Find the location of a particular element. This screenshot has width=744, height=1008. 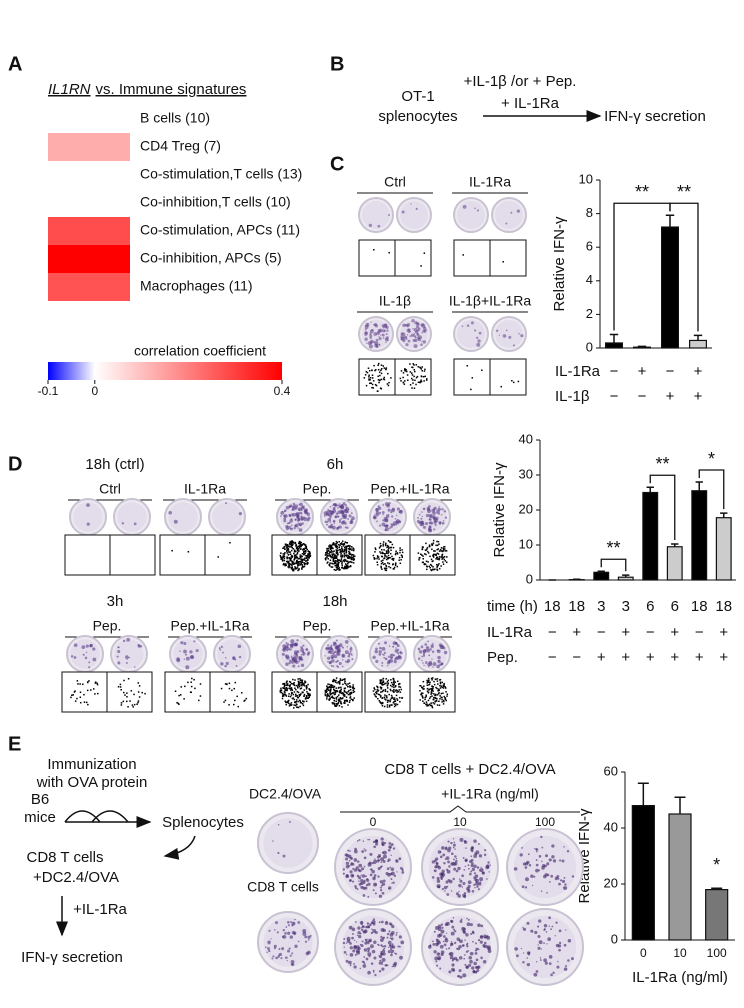

group-label: Pep.+IL-1Ra is located at coordinates (410, 626).